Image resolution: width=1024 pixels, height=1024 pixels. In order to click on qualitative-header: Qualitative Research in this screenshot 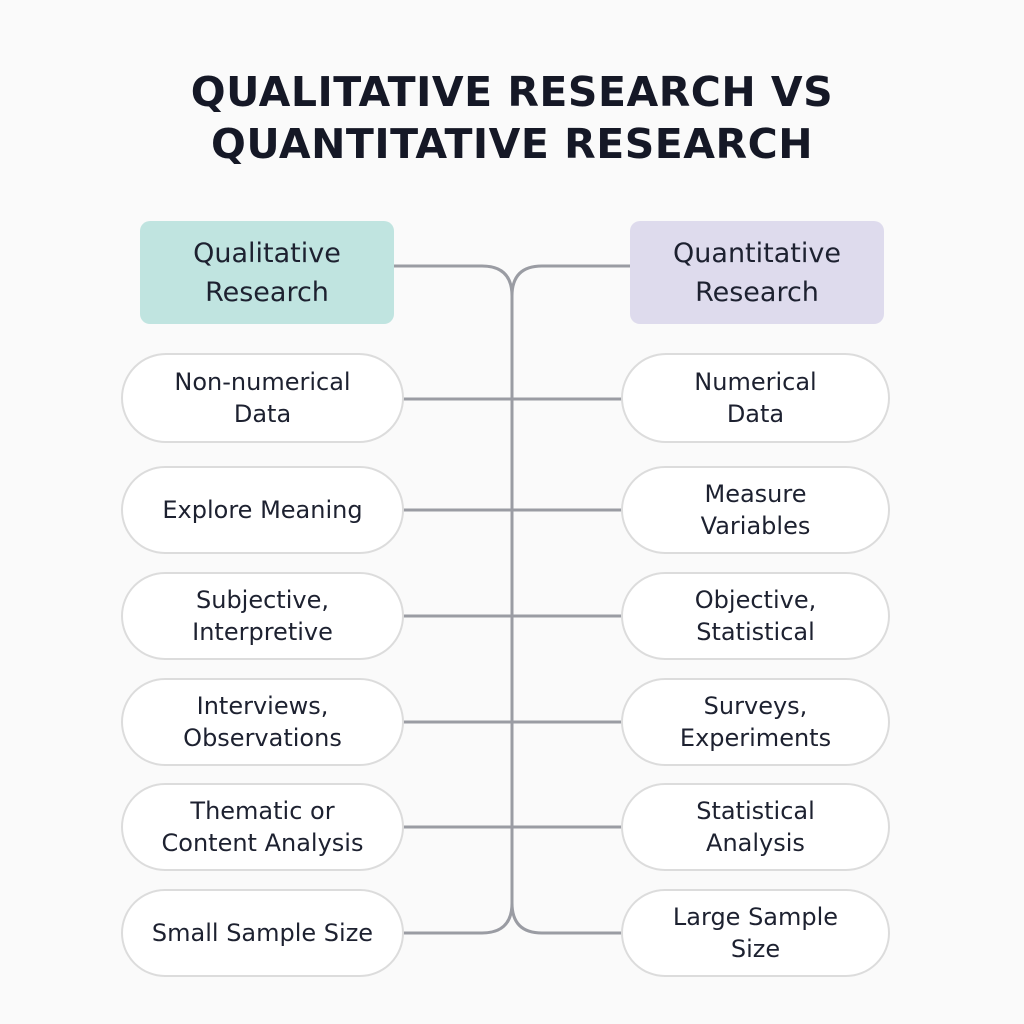, I will do `click(267, 272)`.